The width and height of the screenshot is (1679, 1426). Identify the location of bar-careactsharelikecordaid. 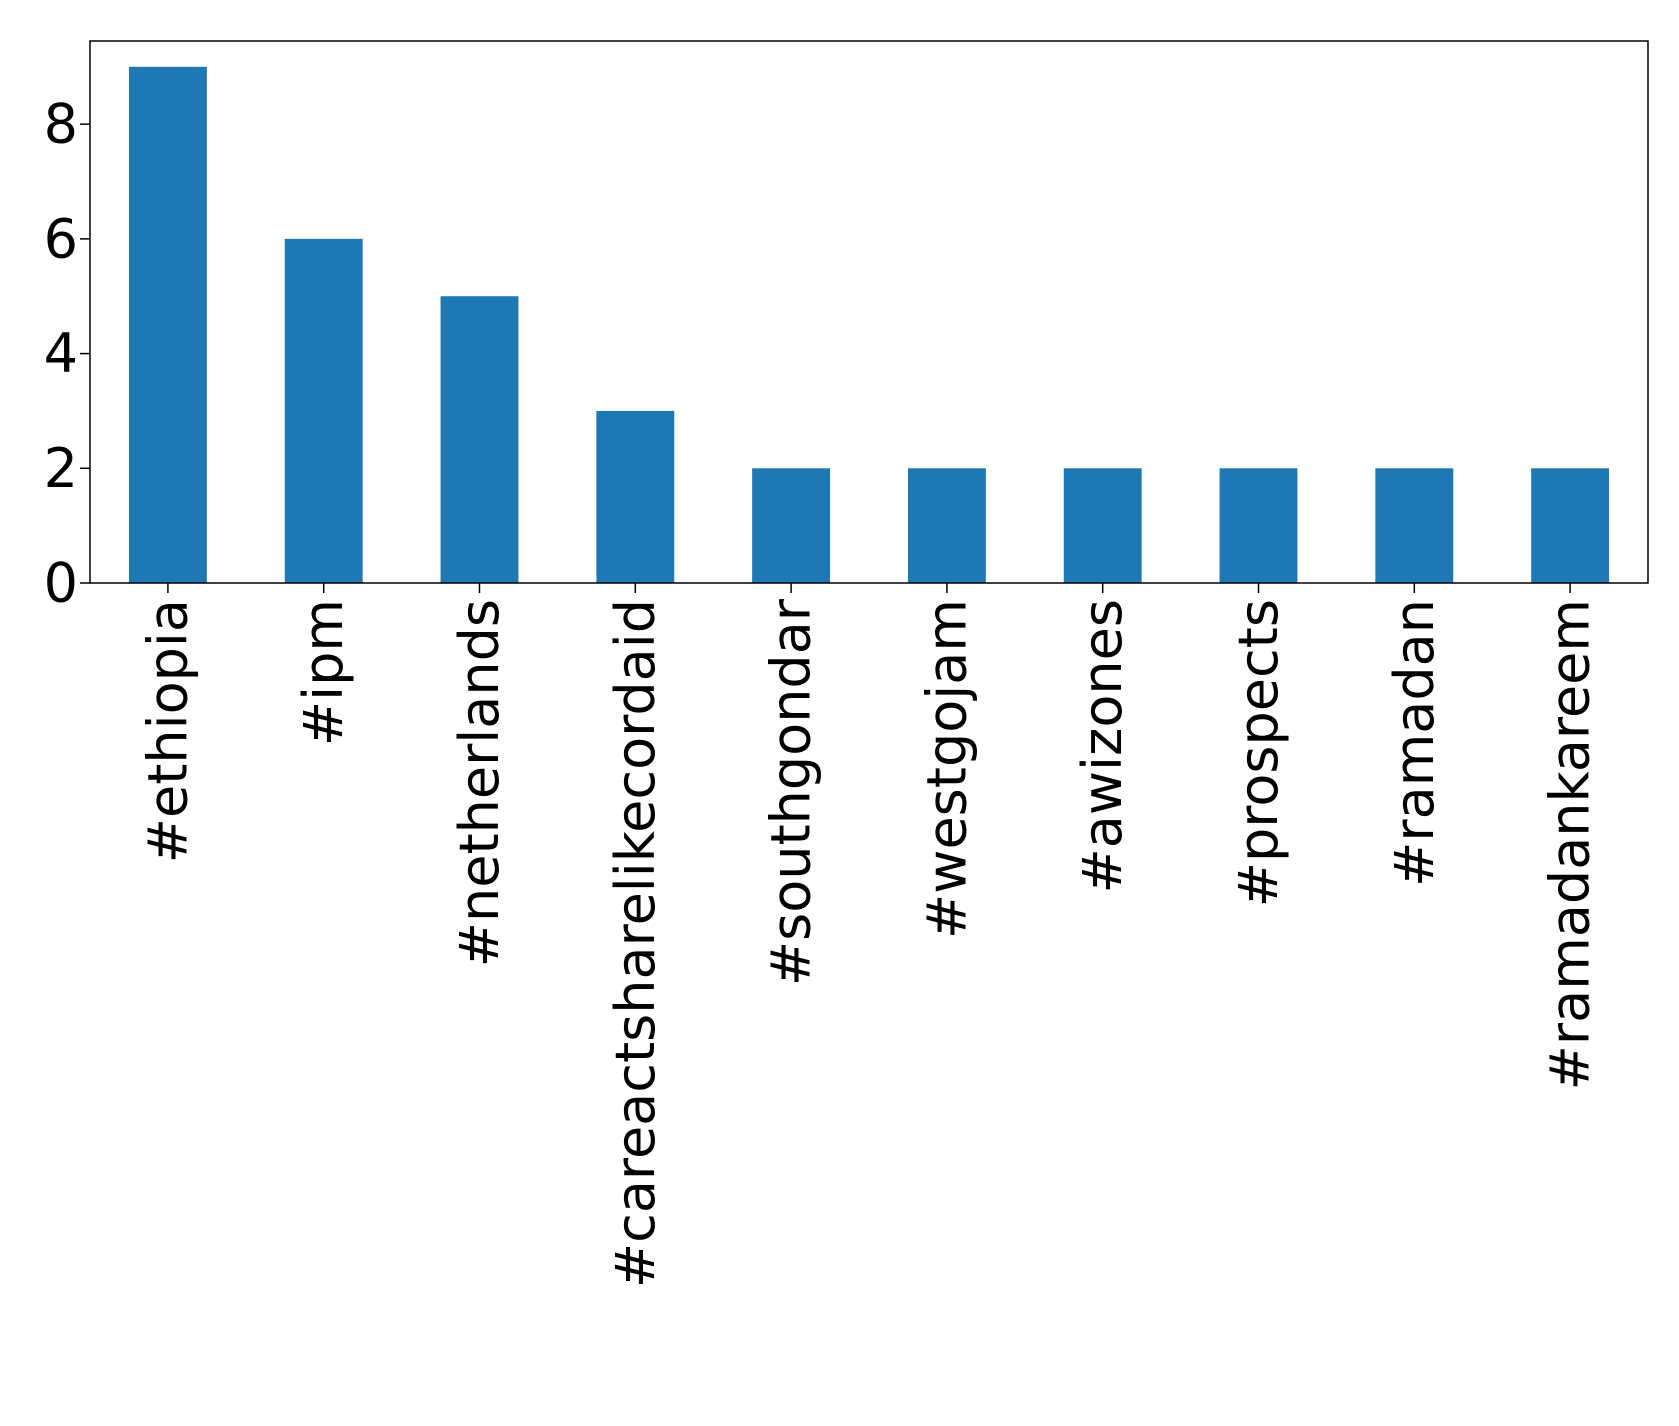
(635, 496).